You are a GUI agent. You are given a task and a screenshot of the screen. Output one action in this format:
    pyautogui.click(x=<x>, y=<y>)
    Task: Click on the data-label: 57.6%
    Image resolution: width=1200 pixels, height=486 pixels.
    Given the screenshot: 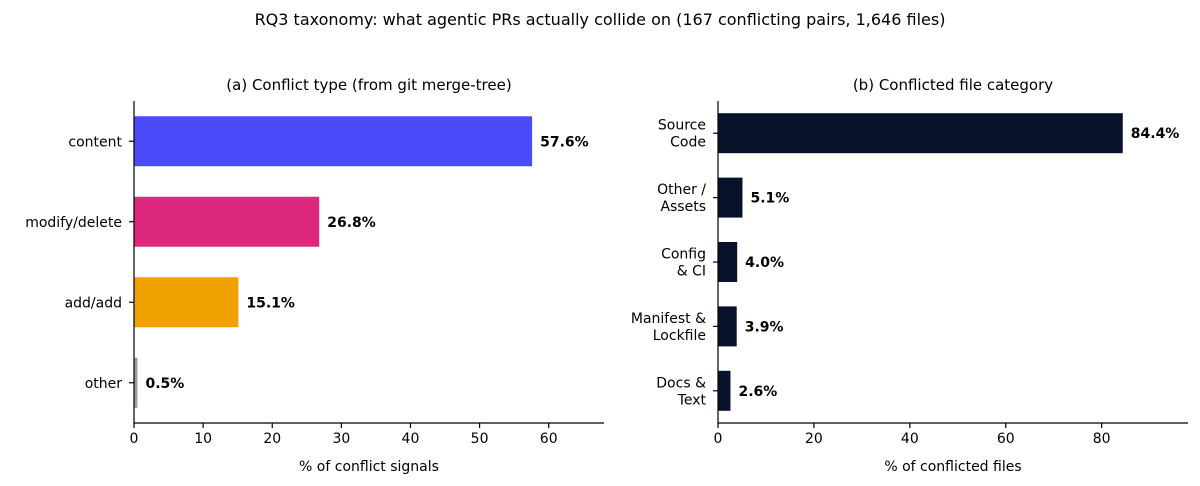 What is the action you would take?
    pyautogui.click(x=564, y=142)
    